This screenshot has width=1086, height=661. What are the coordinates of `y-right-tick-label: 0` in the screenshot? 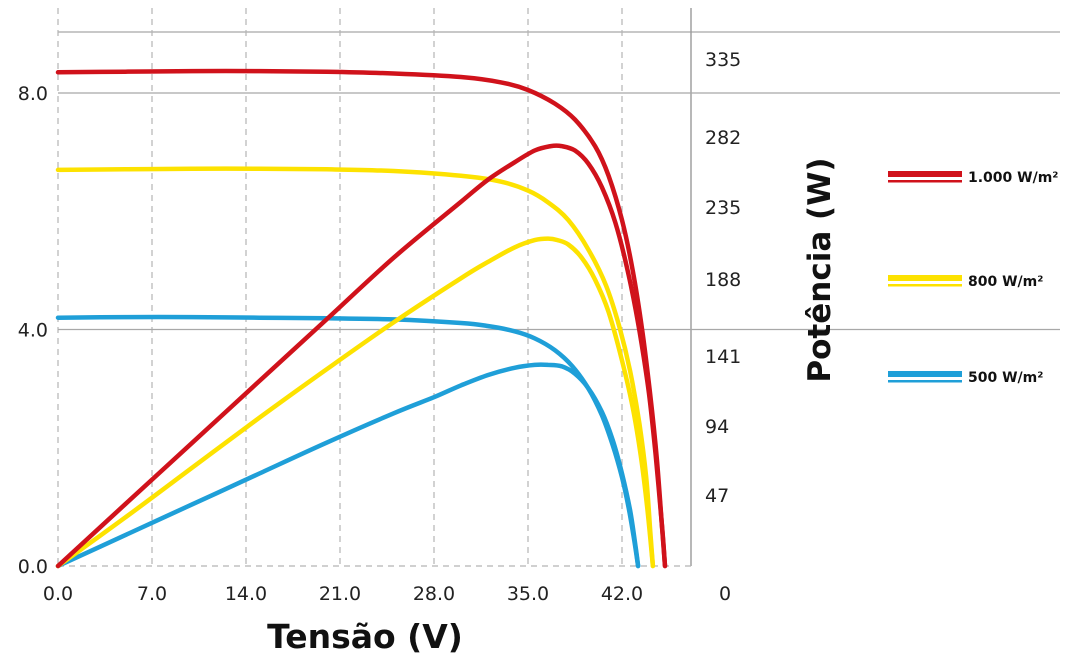 It's located at (725, 594).